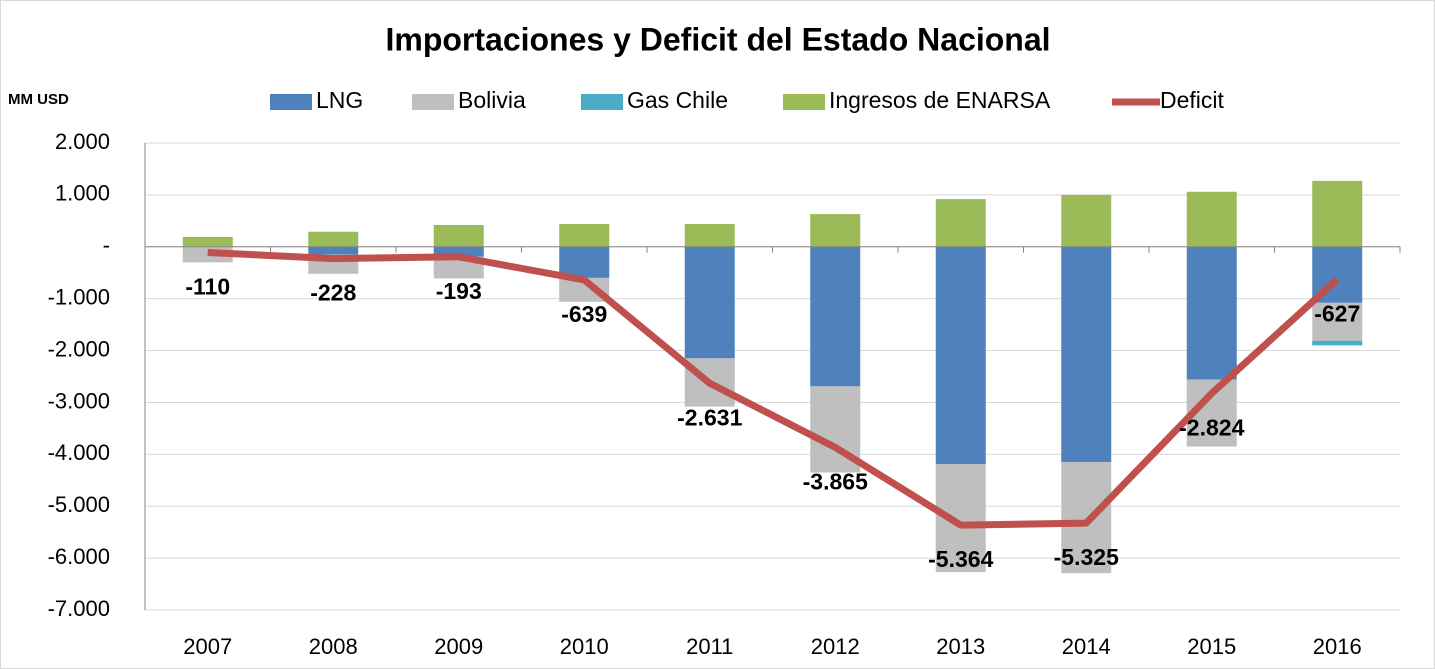 The image size is (1435, 669). What do you see at coordinates (677, 100) in the screenshot?
I see `legend-label: Gas Chile` at bounding box center [677, 100].